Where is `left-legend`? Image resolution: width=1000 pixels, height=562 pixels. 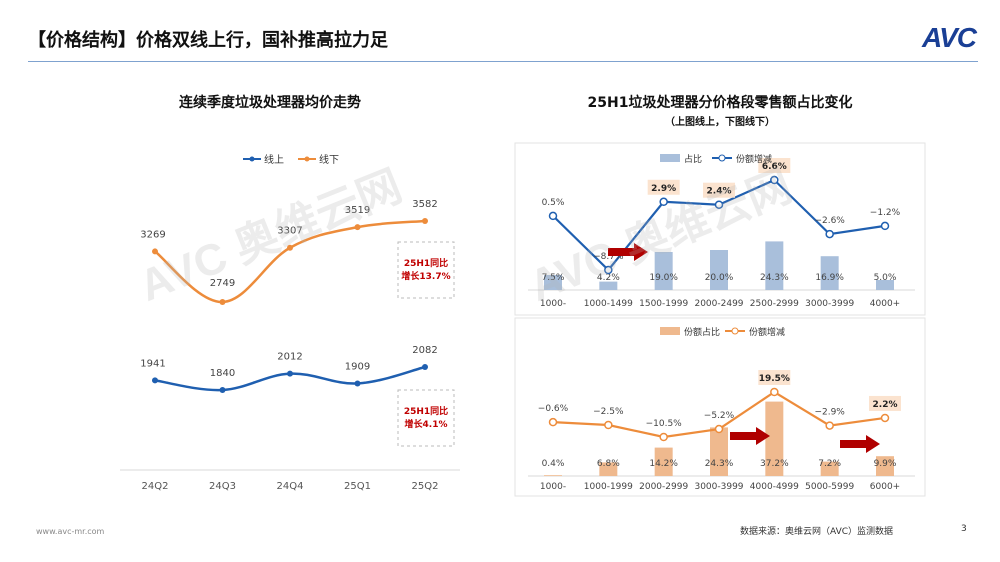
left-legend is located at coordinates (279, 159).